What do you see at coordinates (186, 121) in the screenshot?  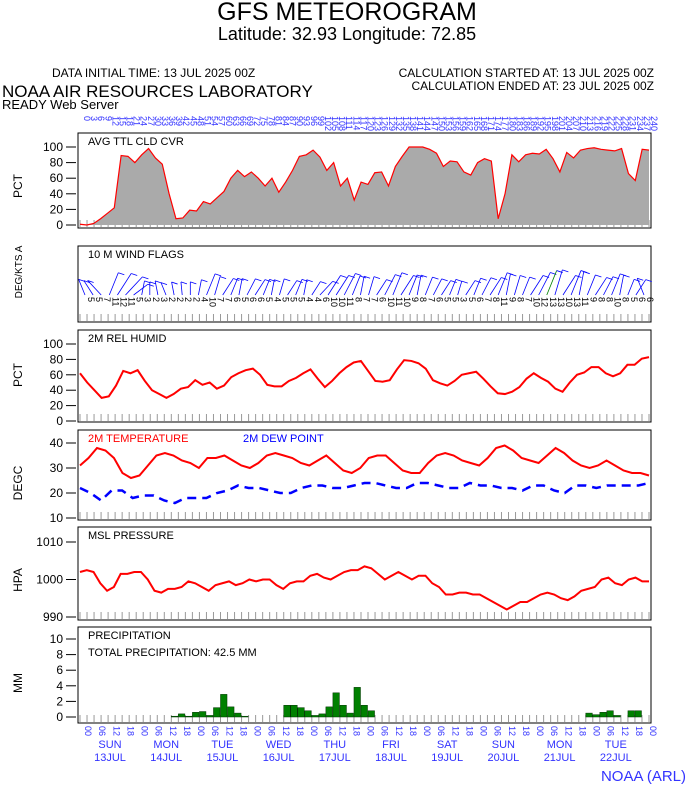 I see `forecast-hour-label: 42` at bounding box center [186, 121].